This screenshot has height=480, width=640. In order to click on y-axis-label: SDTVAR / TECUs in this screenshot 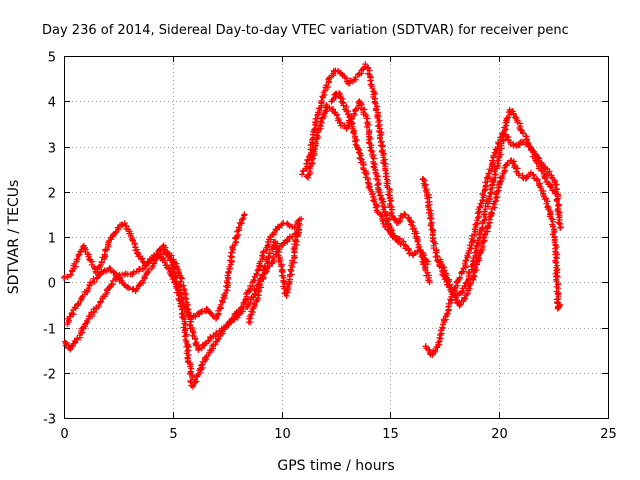, I will do `click(14, 237)`.